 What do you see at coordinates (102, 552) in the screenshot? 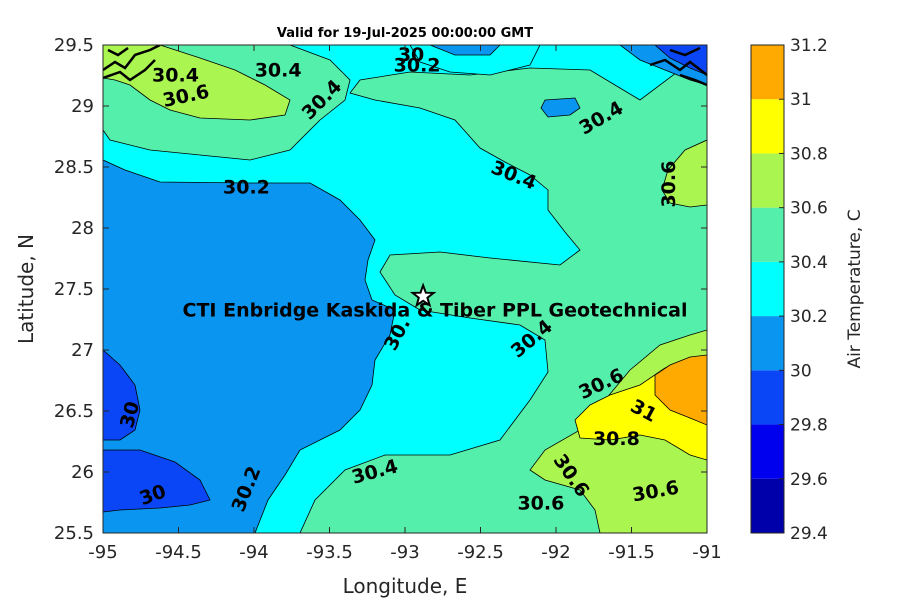
I see `x-tick-label: -95` at bounding box center [102, 552].